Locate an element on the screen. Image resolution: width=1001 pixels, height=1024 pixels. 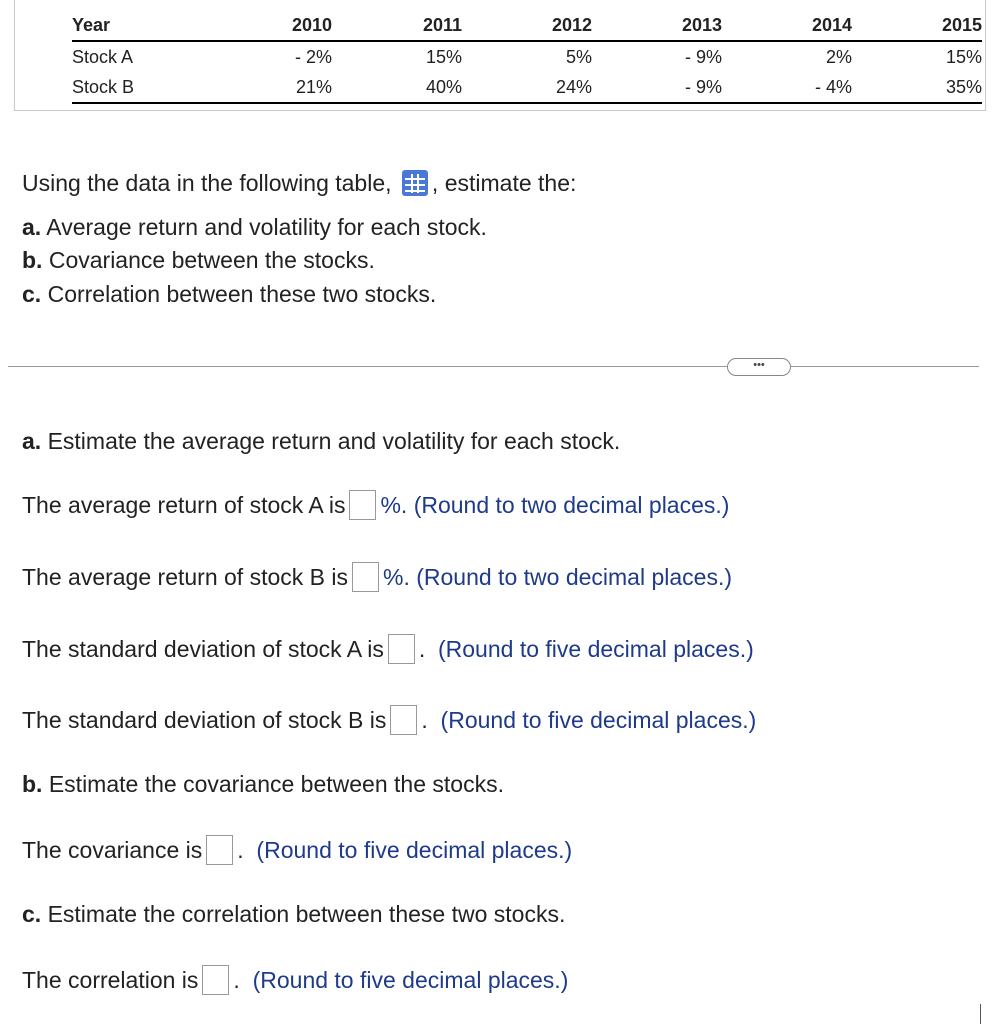
covariance-input is located at coordinates (220, 850).